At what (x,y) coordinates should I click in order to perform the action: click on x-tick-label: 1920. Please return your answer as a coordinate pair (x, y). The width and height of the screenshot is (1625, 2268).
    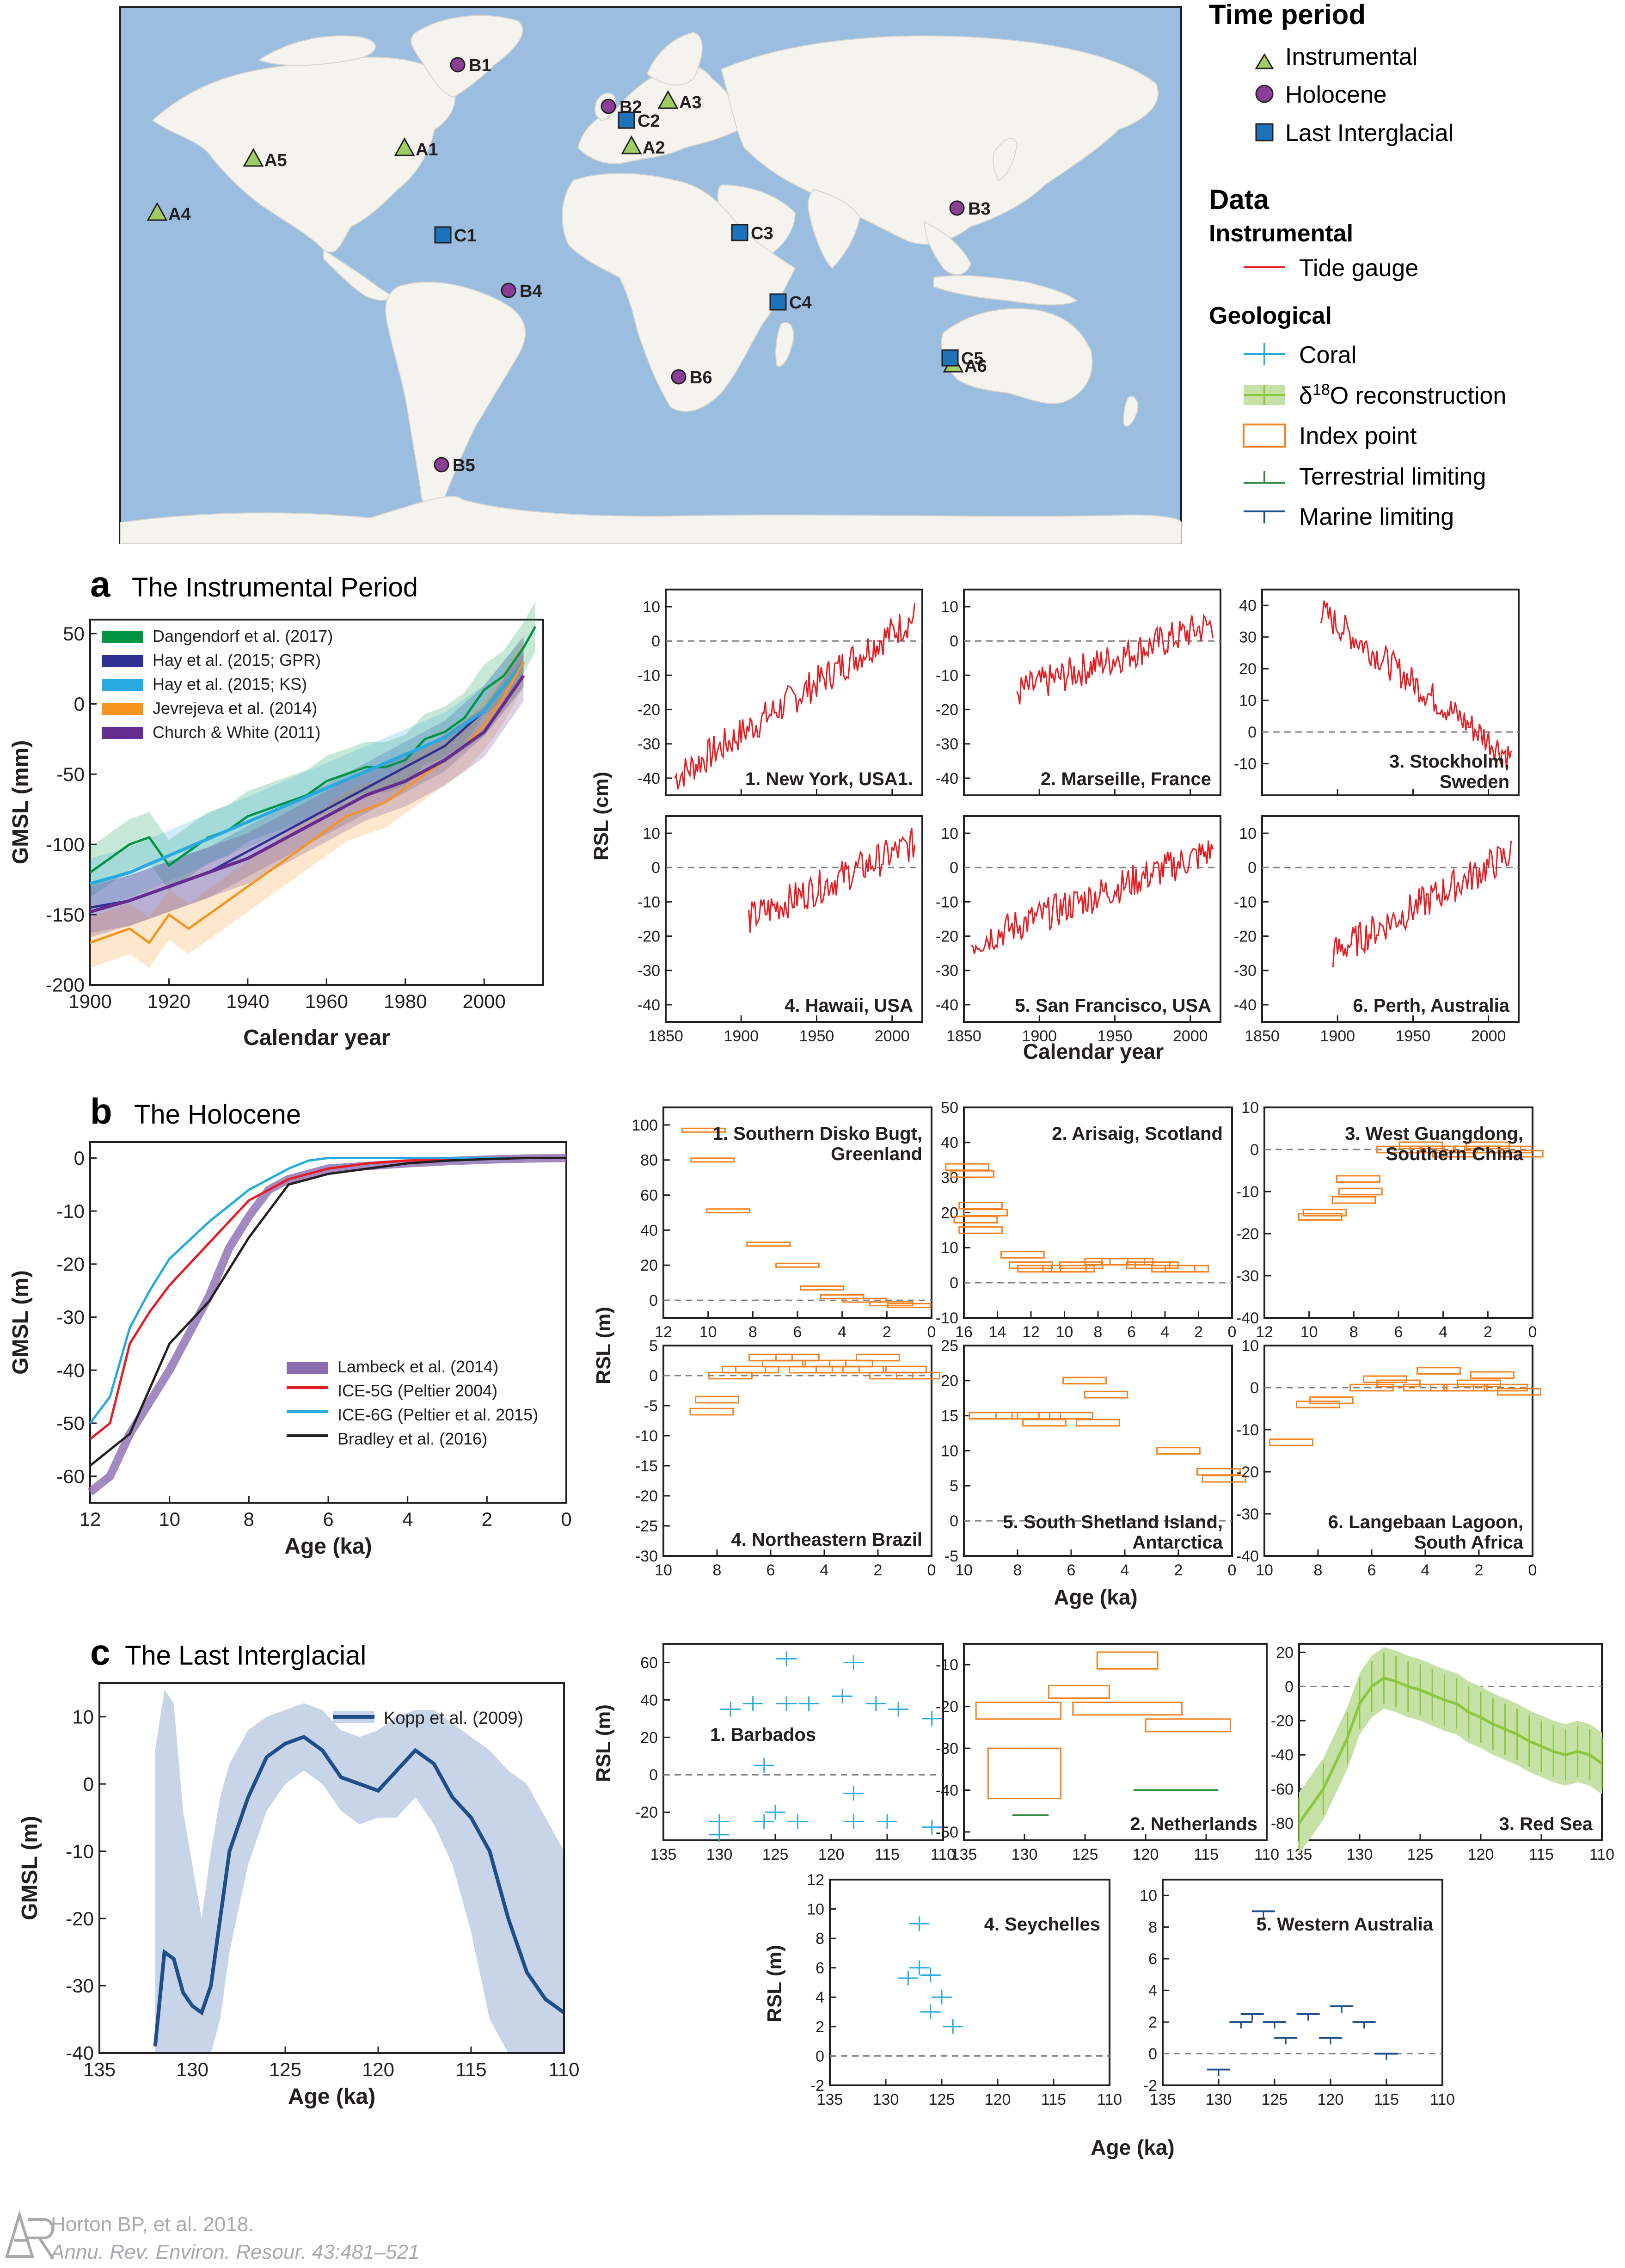
    Looking at the image, I should click on (168, 1001).